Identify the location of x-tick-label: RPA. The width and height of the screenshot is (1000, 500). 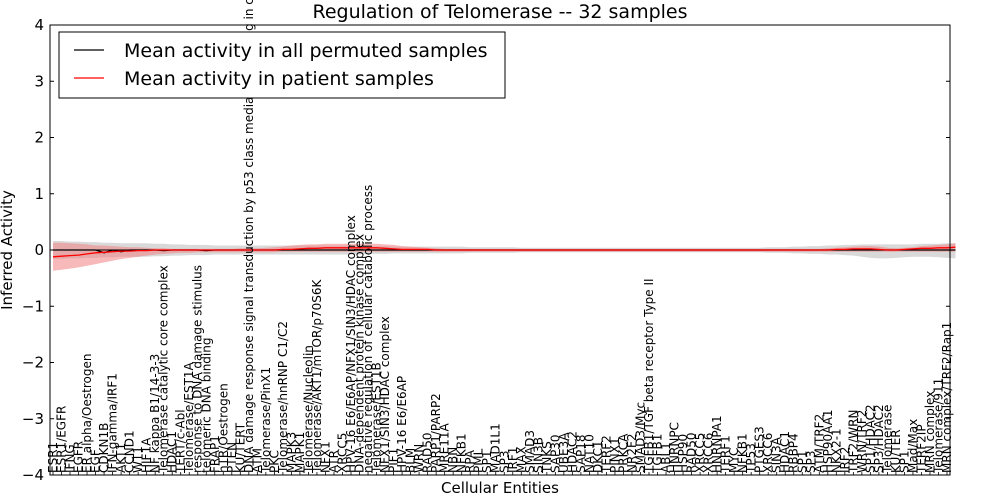
(470, 461).